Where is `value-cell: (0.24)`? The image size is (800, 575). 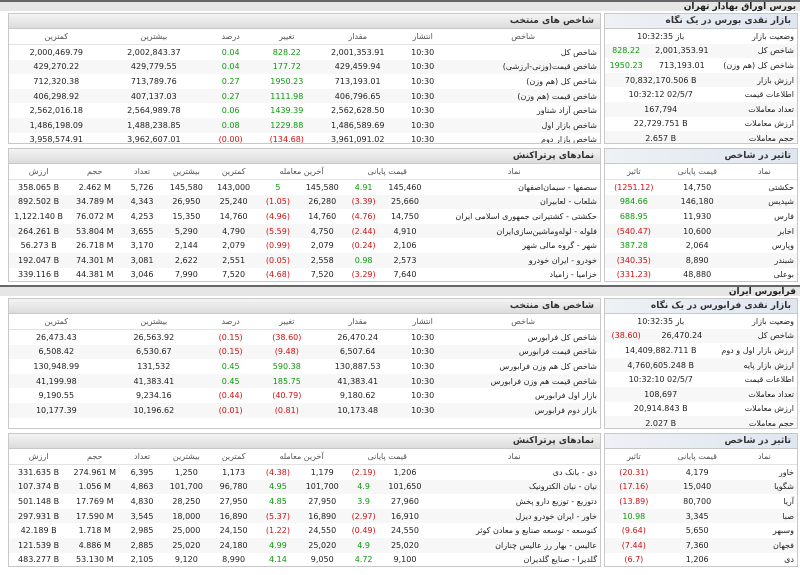 value-cell: (0.24) is located at coordinates (363, 246).